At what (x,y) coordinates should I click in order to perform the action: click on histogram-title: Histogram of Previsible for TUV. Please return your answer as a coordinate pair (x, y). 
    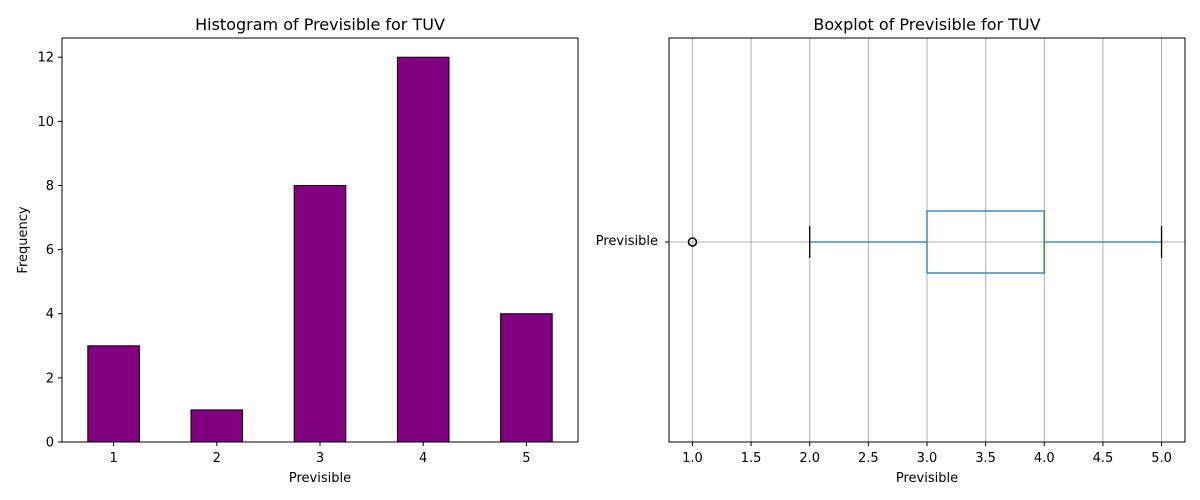
    Looking at the image, I should click on (320, 24).